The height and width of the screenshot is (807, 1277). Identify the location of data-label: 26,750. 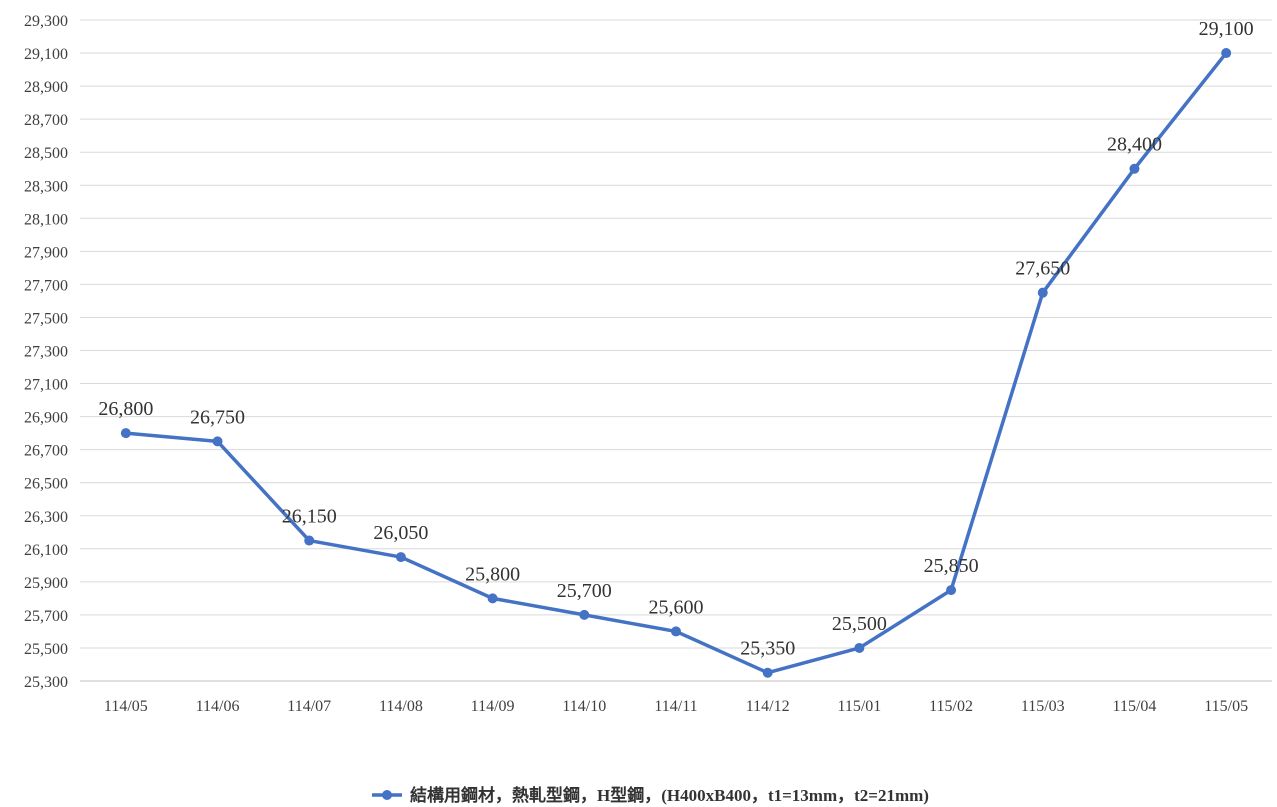
(217, 417).